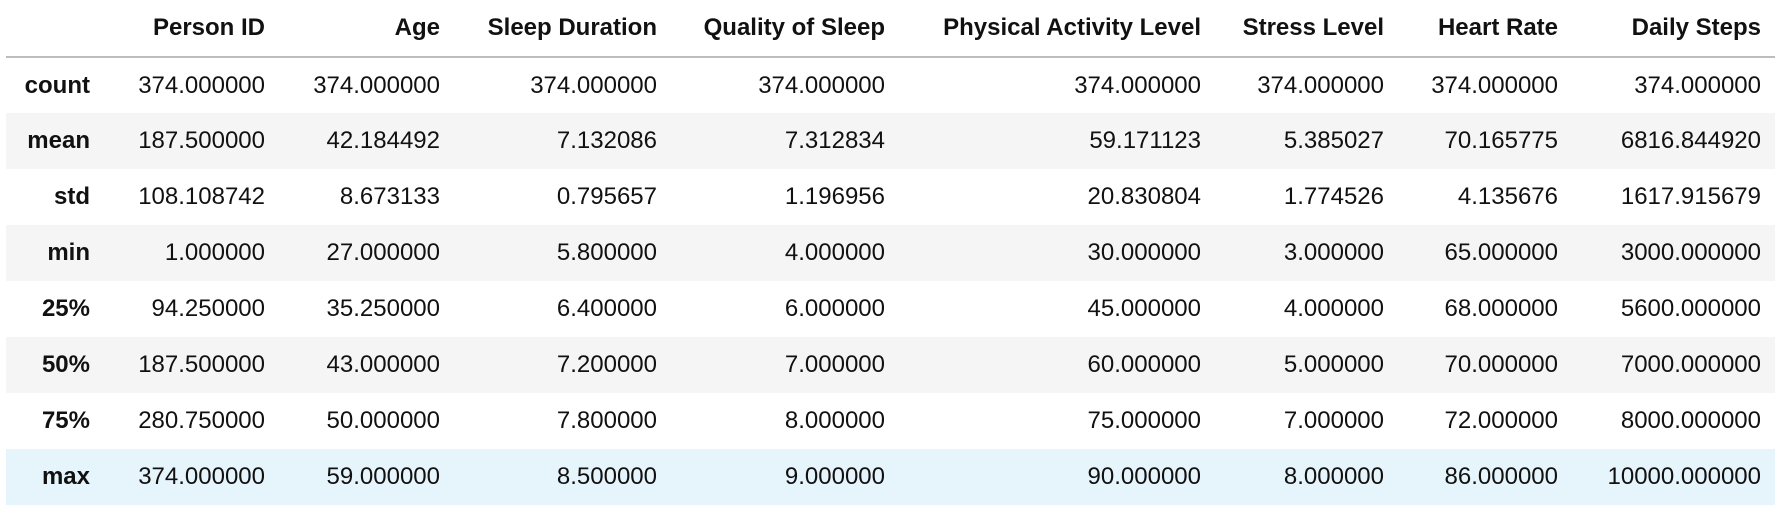  I want to click on table-cell: 5.800000, so click(606, 252).